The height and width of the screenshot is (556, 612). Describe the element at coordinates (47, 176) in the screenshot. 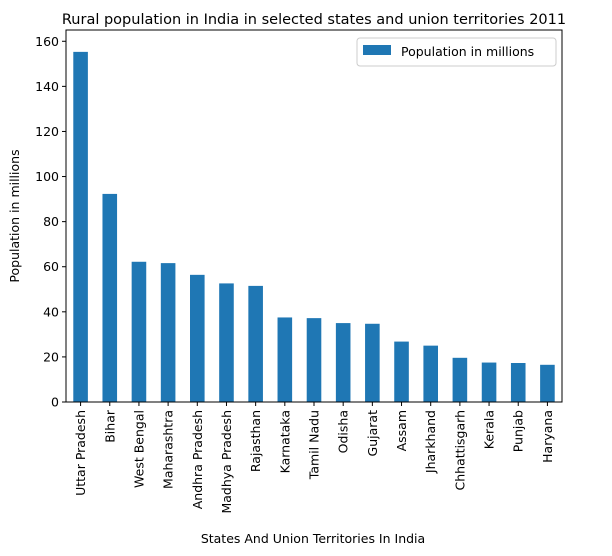

I see `y-tick-label: 100` at that location.